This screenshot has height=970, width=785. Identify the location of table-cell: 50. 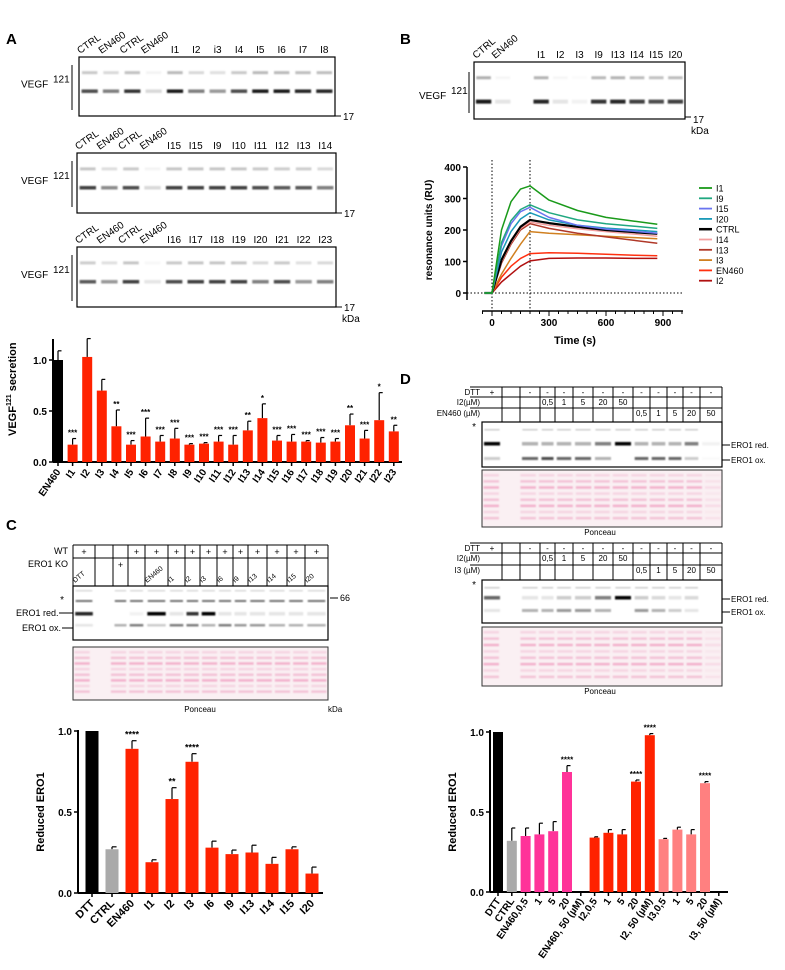
(711, 570).